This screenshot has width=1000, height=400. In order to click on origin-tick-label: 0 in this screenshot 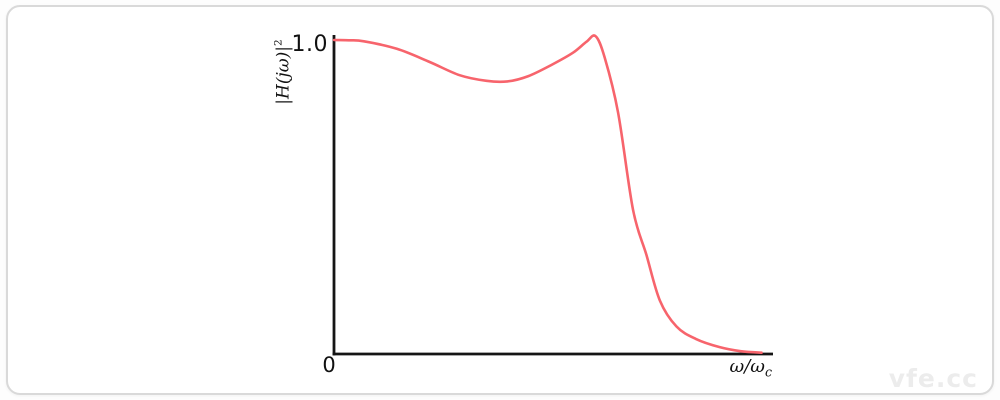, I will do `click(329, 365)`.